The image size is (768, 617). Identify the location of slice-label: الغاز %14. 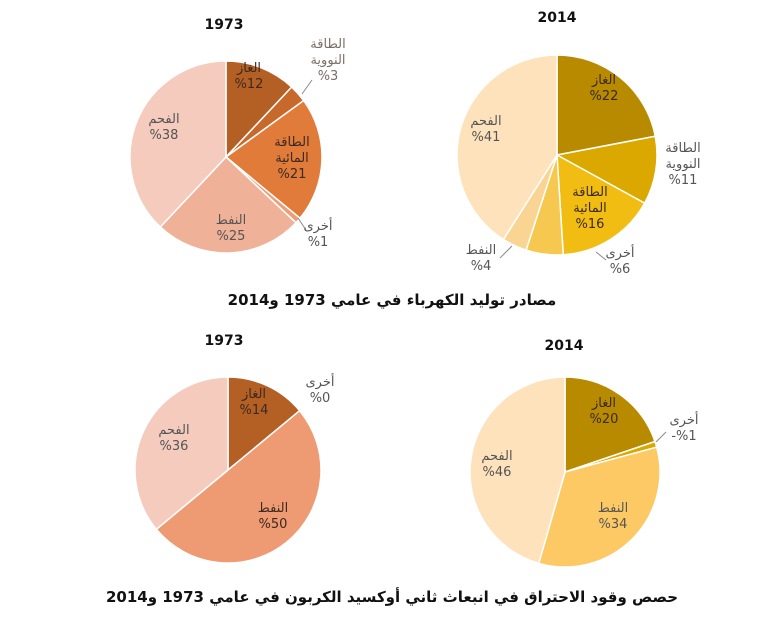
(254, 402).